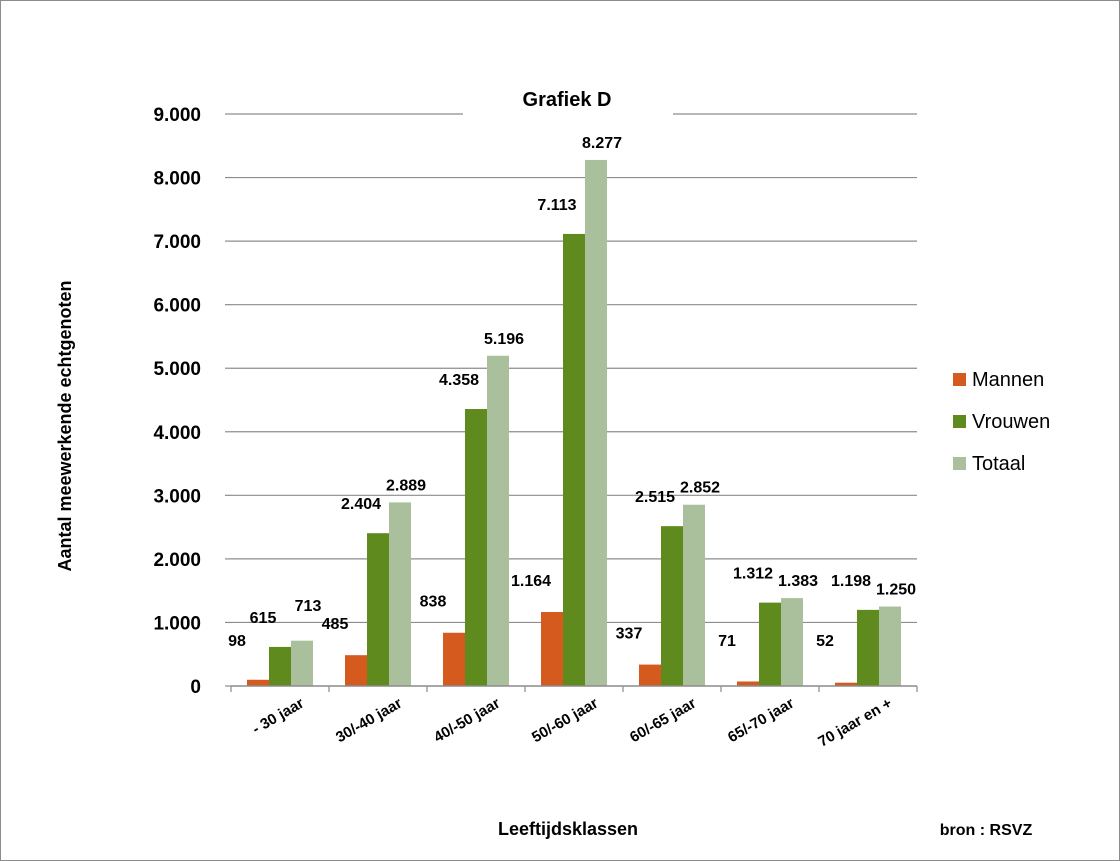 This screenshot has height=861, width=1120. What do you see at coordinates (177, 115) in the screenshot?
I see `y-tick-label: 9.000` at bounding box center [177, 115].